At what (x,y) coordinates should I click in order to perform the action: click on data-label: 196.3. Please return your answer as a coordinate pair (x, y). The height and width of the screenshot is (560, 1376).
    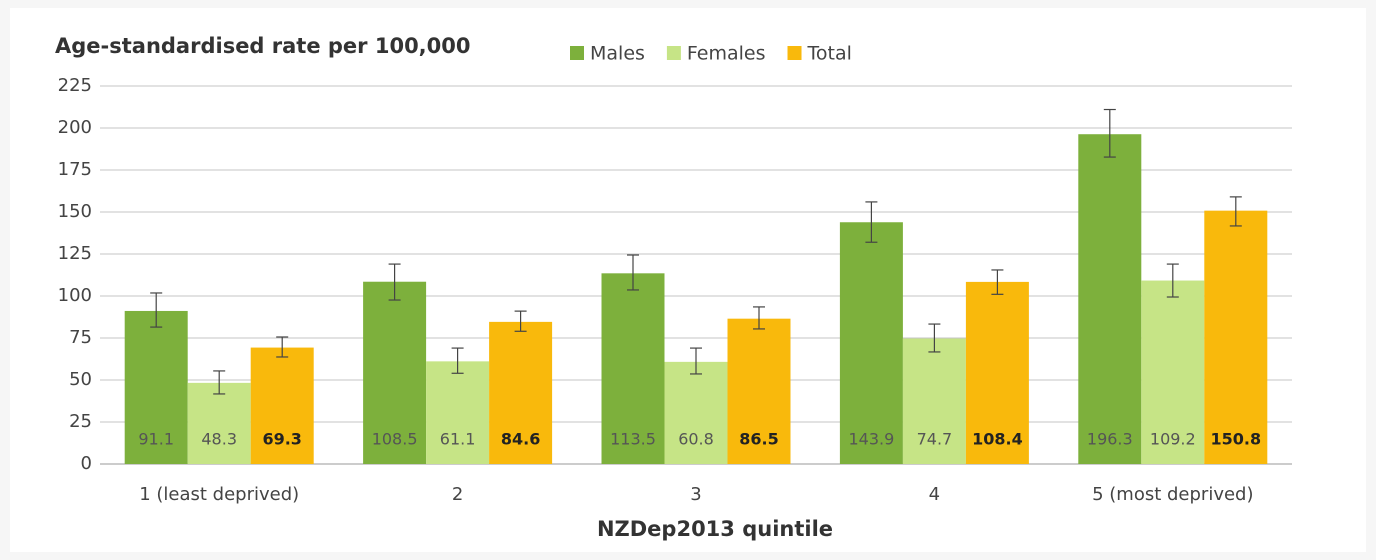
    Looking at the image, I should click on (1110, 439).